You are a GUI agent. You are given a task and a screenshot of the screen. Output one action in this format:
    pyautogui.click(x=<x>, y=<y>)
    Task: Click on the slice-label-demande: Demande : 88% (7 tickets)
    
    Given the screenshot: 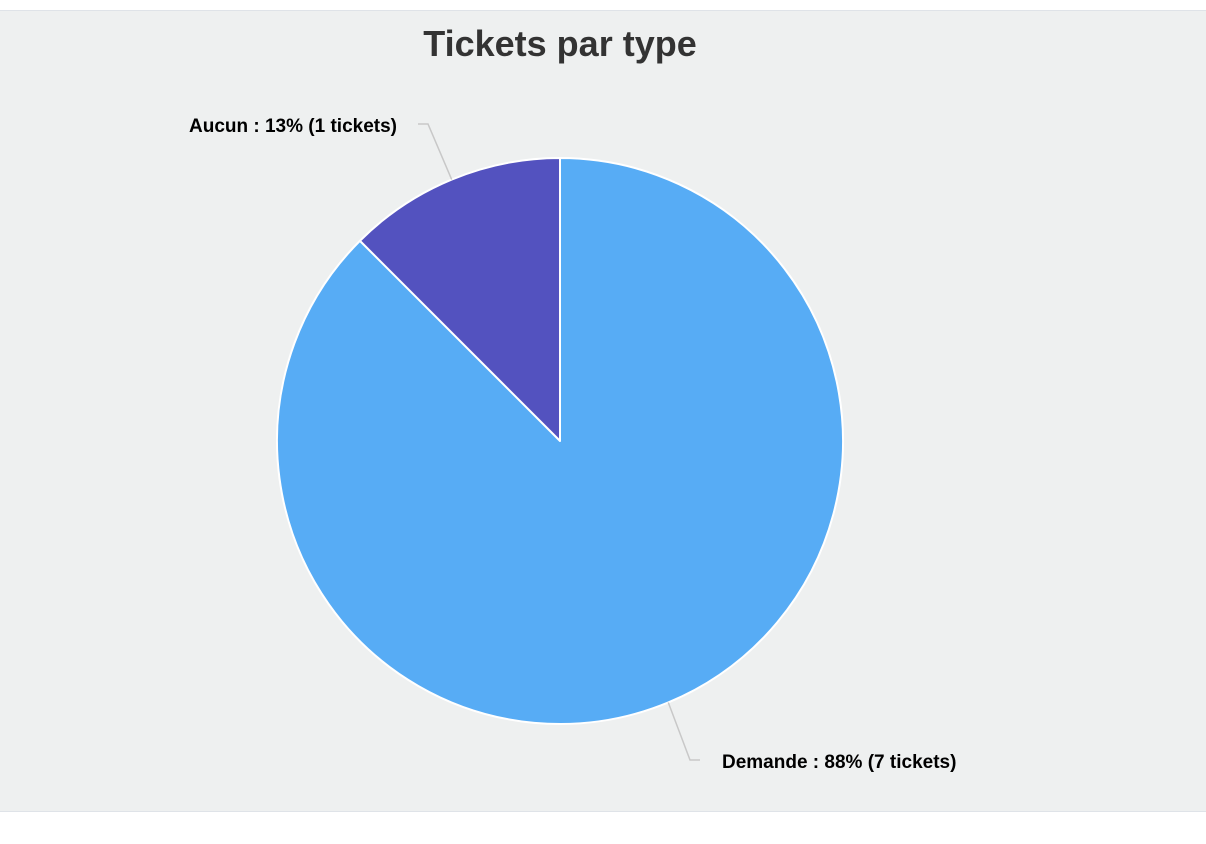 What is the action you would take?
    pyautogui.click(x=839, y=762)
    